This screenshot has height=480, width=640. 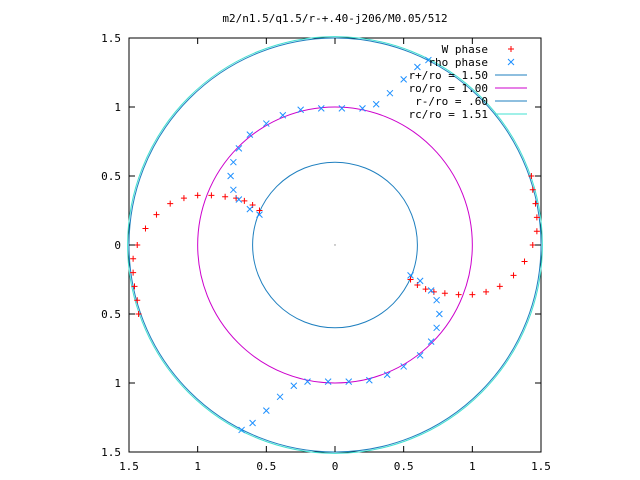 What do you see at coordinates (458, 62) in the screenshot?
I see `legend-label: rho phase` at bounding box center [458, 62].